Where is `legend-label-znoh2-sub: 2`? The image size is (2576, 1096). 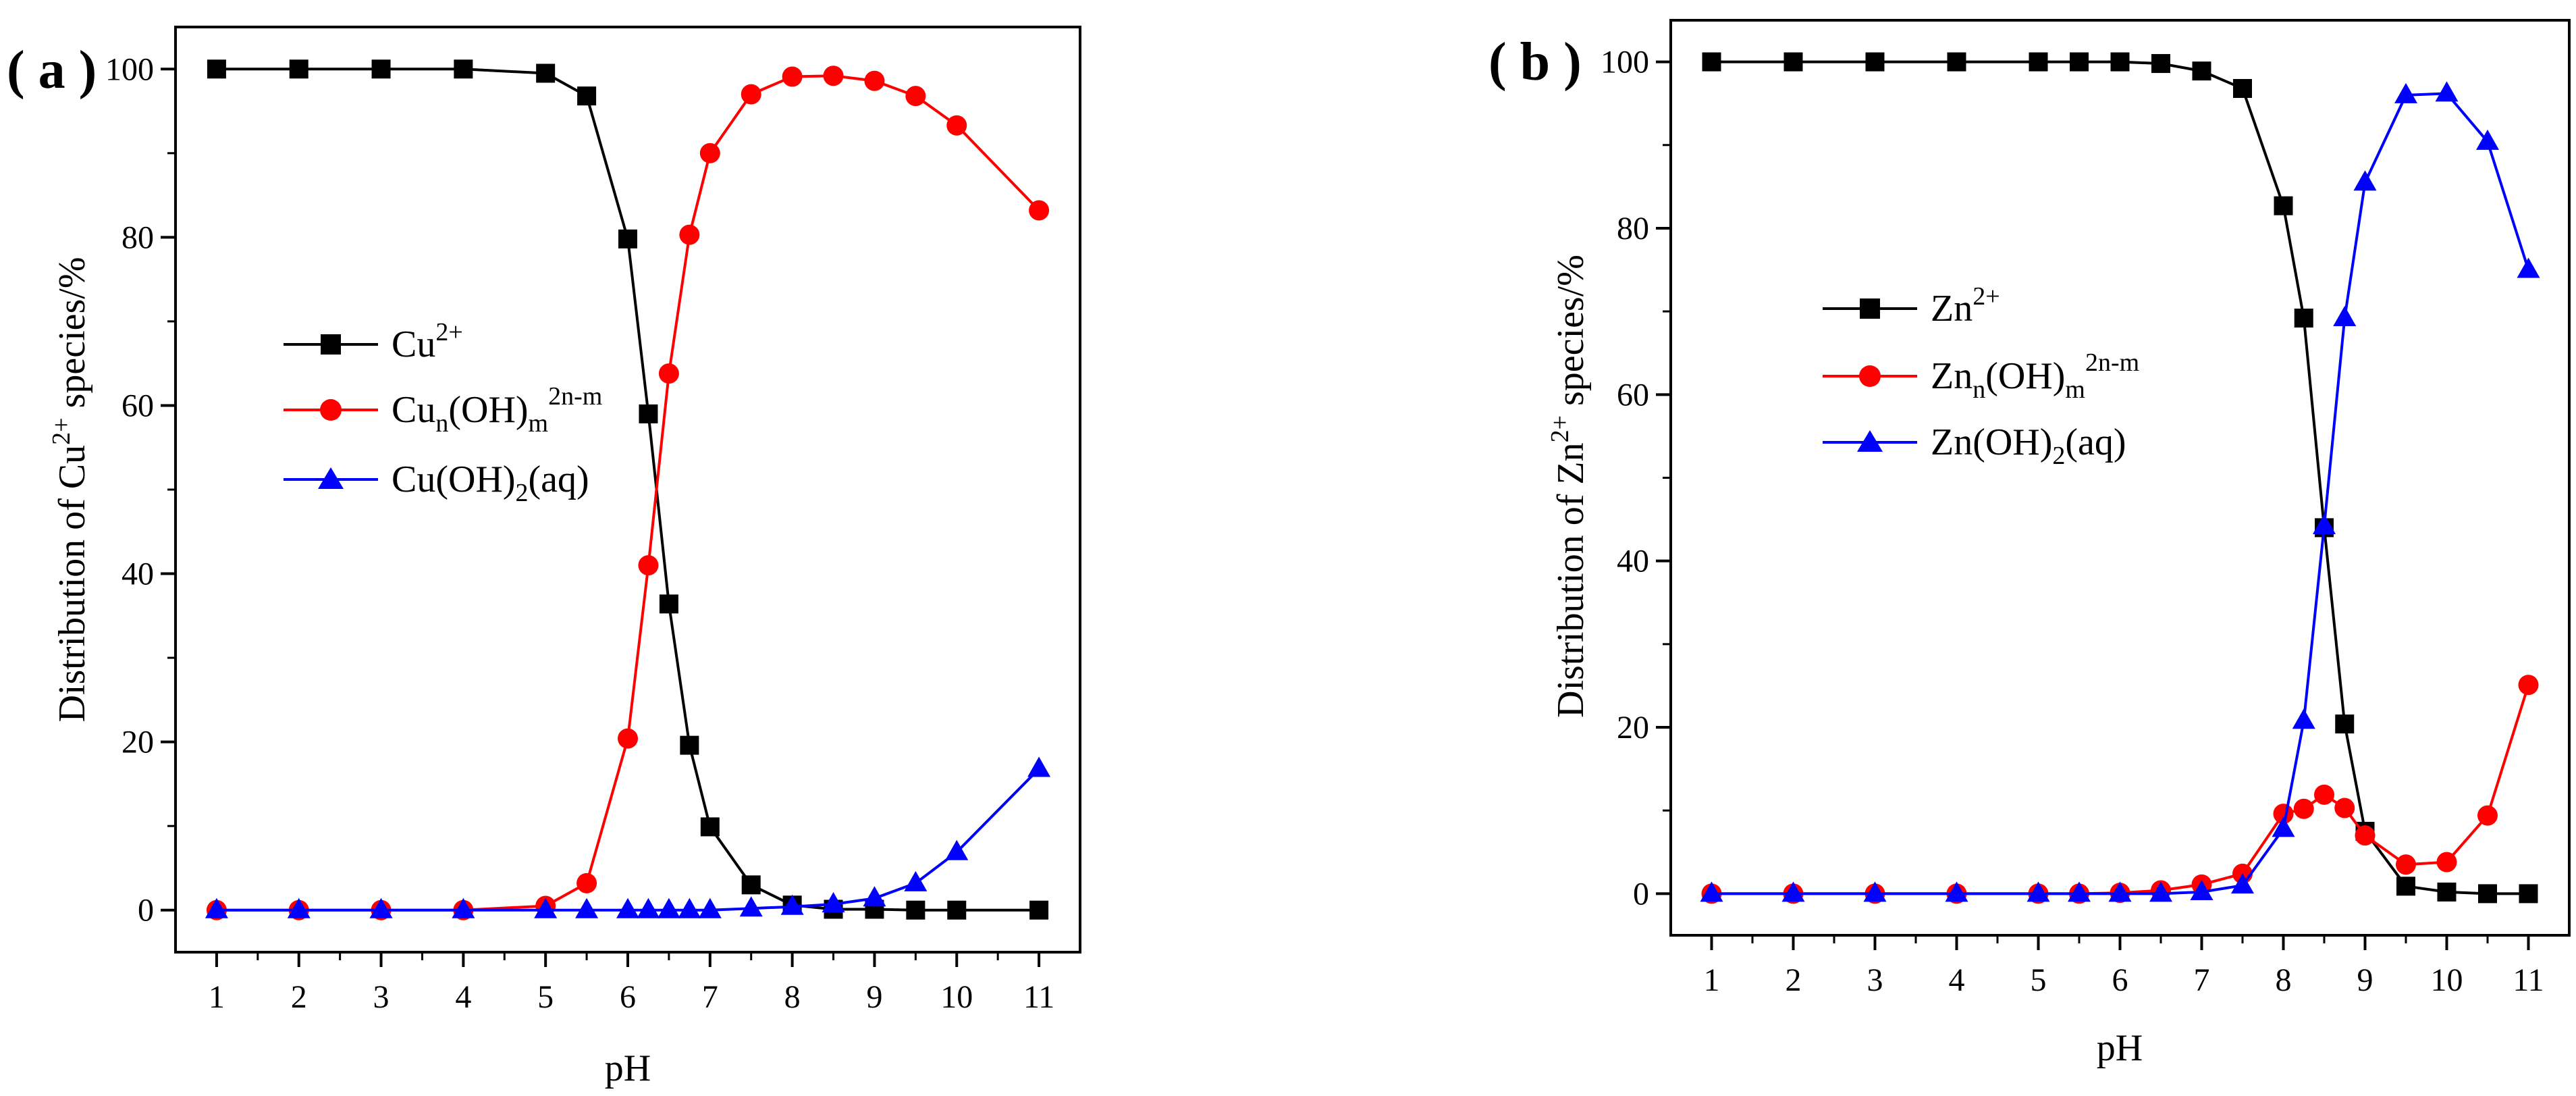 legend-label-znoh2-sub: 2 is located at coordinates (2058, 456).